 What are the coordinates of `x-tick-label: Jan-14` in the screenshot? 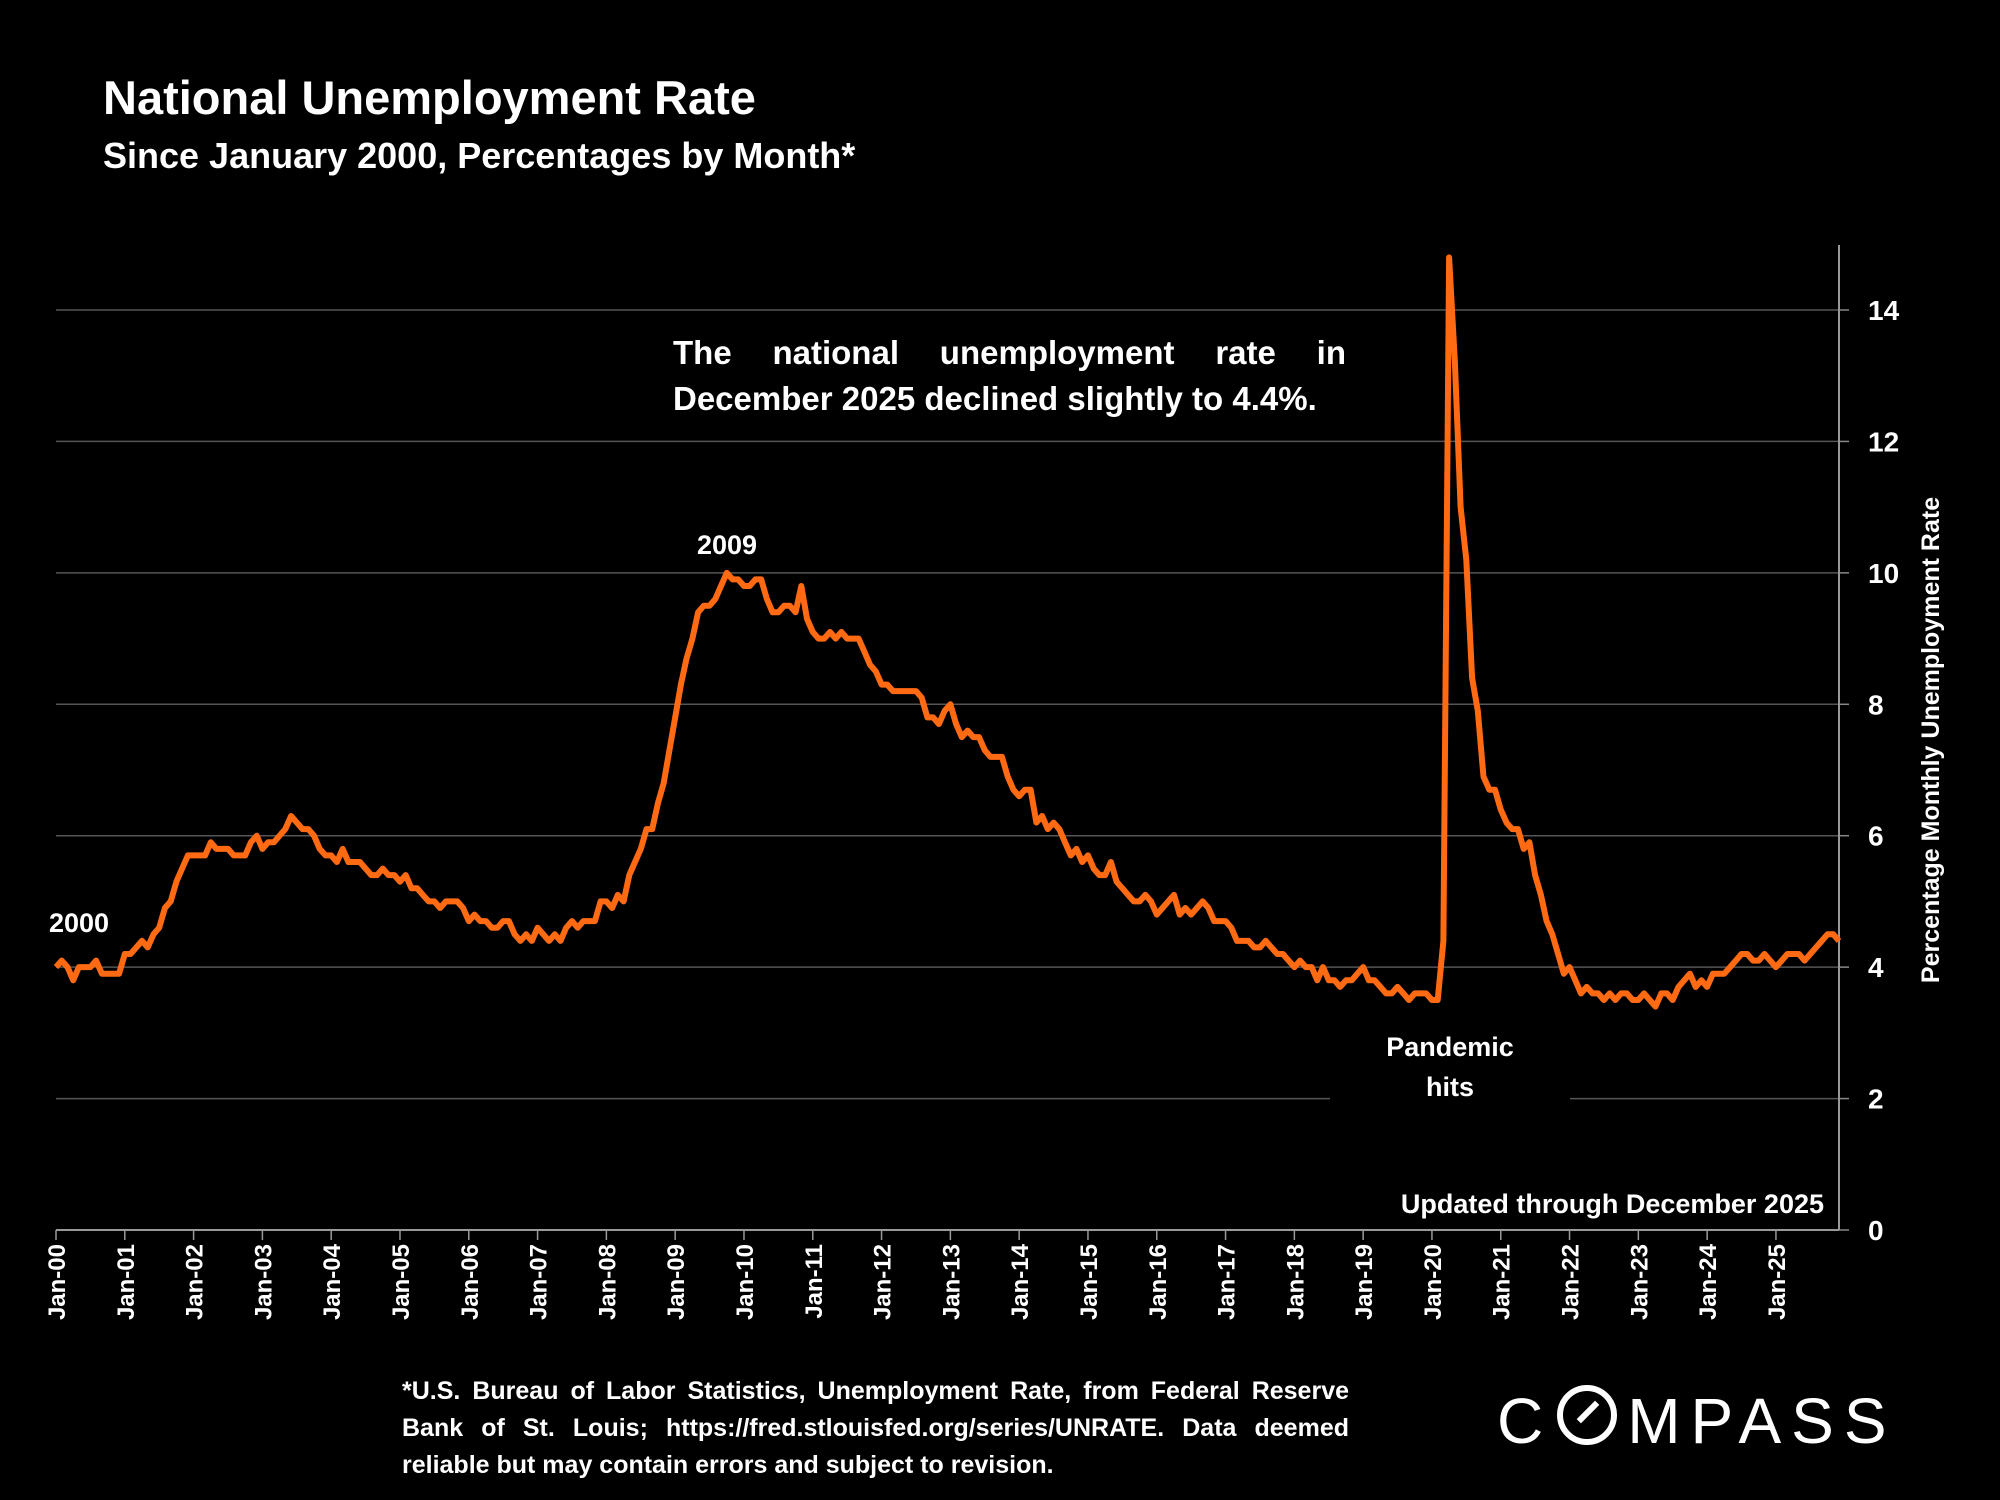 It's located at (1020, 1281).